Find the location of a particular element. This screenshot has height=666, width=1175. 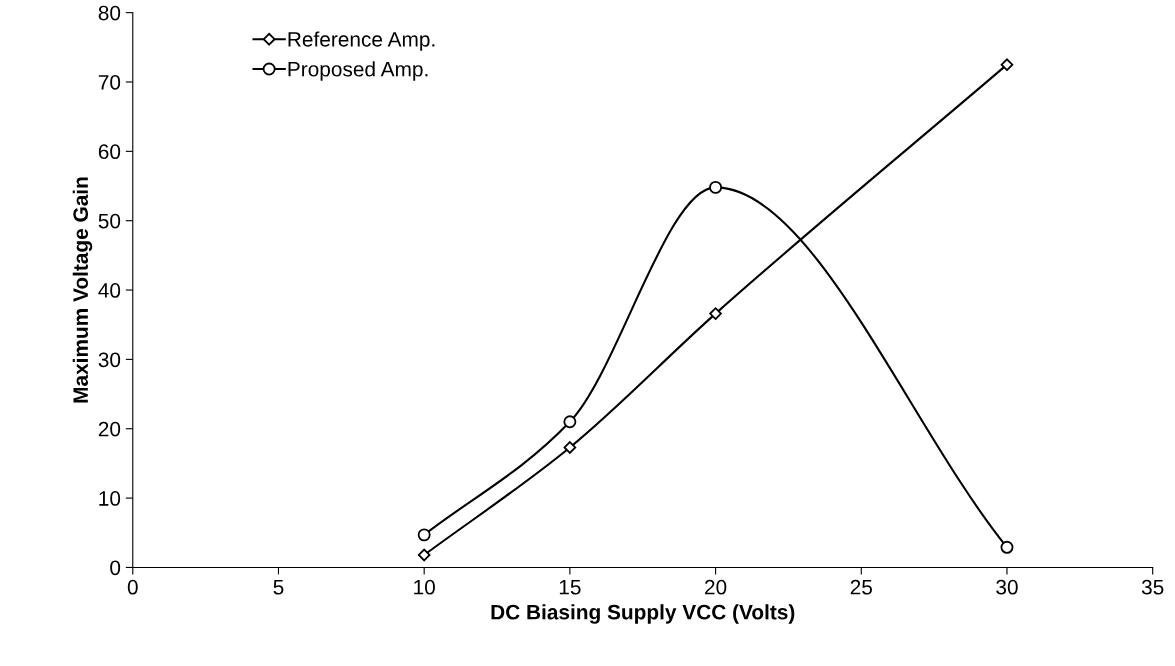

legend-label: Reference Amp. is located at coordinates (361, 41).